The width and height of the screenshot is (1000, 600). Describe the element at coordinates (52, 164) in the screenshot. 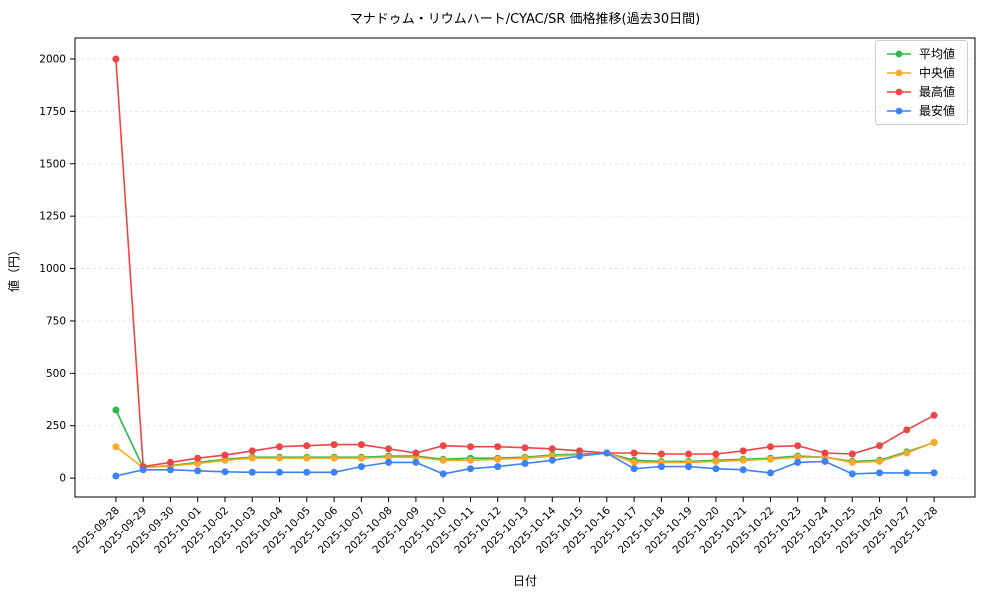

I see `y-tick-label: 1500` at that location.